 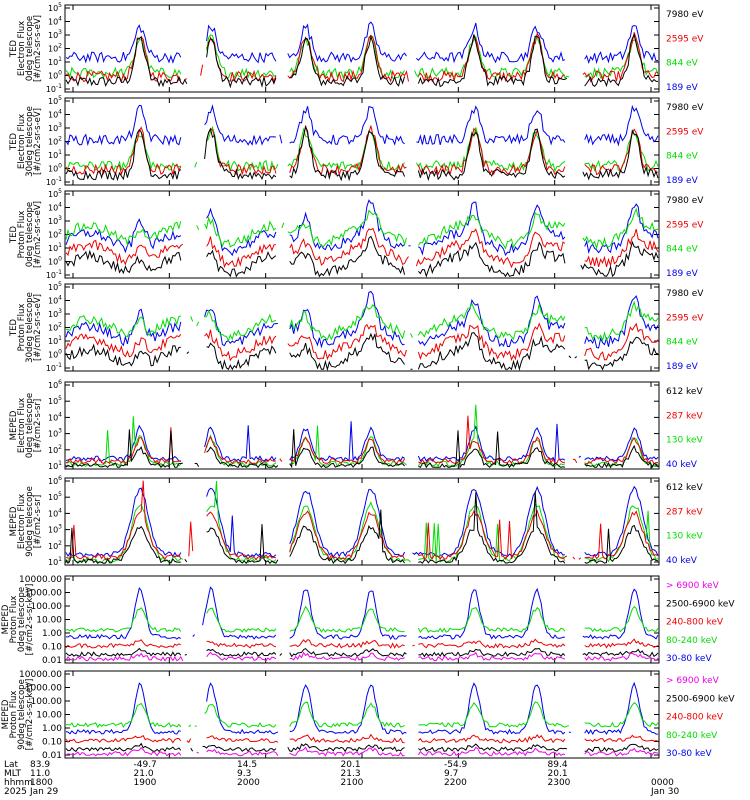 What do you see at coordinates (682, 465) in the screenshot?
I see `legend-entry: 40 keV` at bounding box center [682, 465].